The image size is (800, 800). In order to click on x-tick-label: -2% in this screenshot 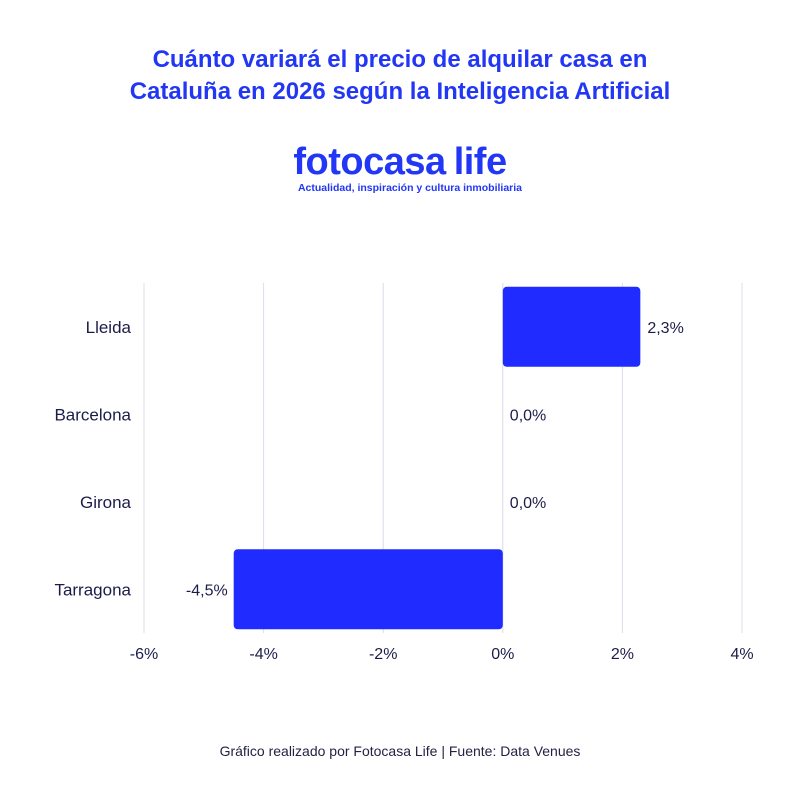, I will do `click(383, 654)`.